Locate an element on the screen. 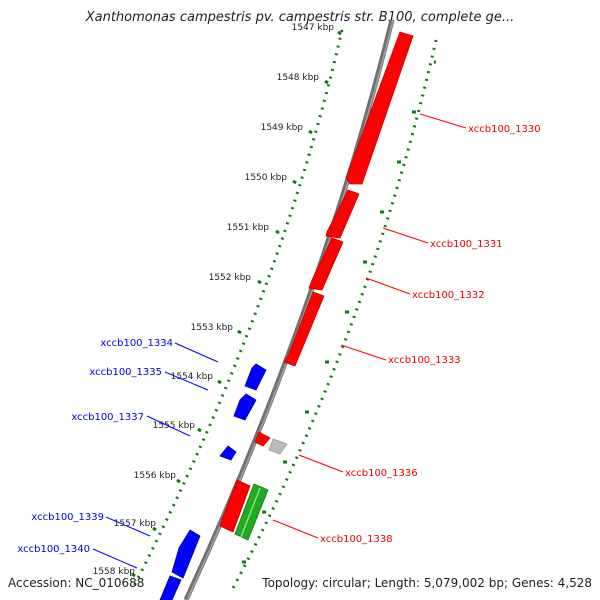 This screenshot has width=600, height=600. gene-label: xccb100_1339 is located at coordinates (67, 517).